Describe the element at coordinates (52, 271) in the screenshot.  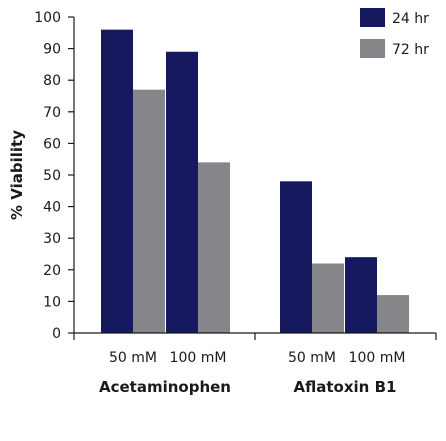
I see `y-tick-label-20: 20` at that location.